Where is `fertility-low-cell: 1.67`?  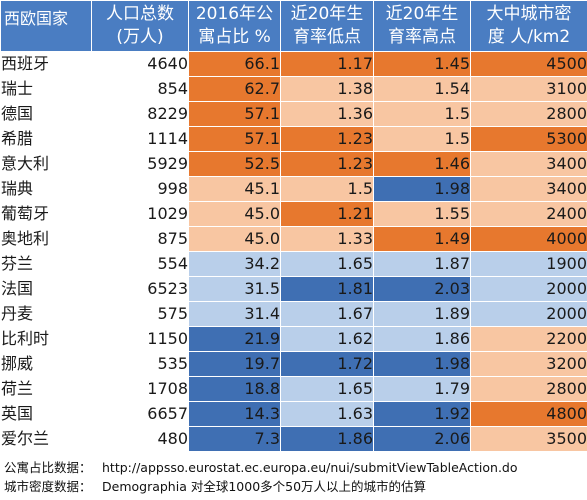 fertility-low-cell: 1.67 is located at coordinates (327, 314).